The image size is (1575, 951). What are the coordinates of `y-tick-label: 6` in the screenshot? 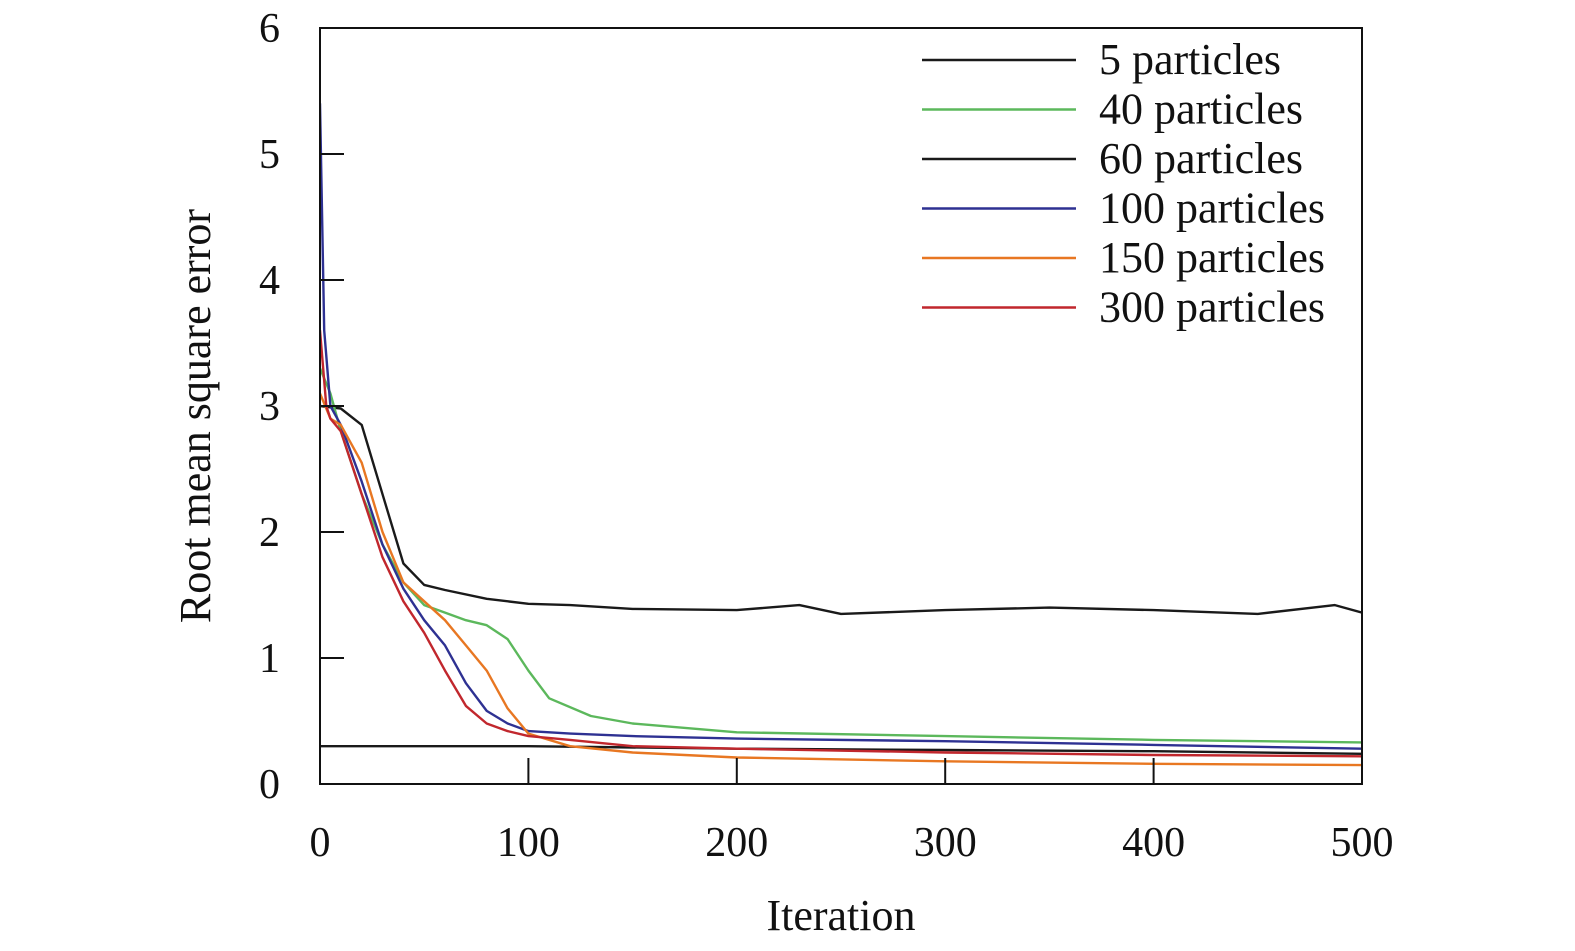 It's located at (269, 29).